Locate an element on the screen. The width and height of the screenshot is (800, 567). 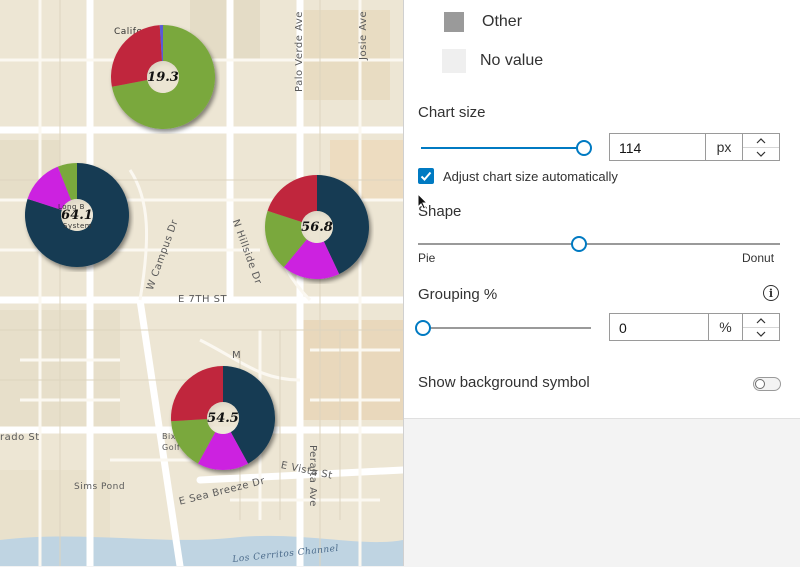
donut-chart-value: 56.8 is located at coordinates (317, 227).